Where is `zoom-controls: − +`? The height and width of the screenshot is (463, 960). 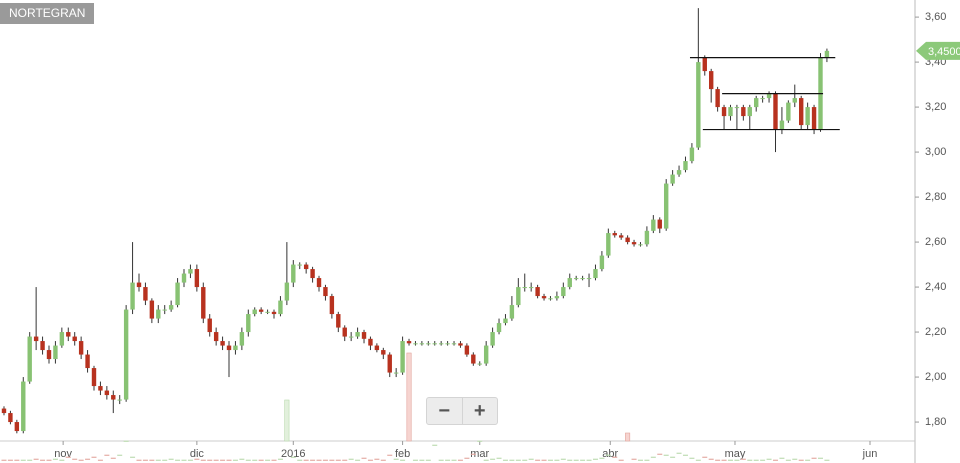
zoom-controls: − + is located at coordinates (462, 411).